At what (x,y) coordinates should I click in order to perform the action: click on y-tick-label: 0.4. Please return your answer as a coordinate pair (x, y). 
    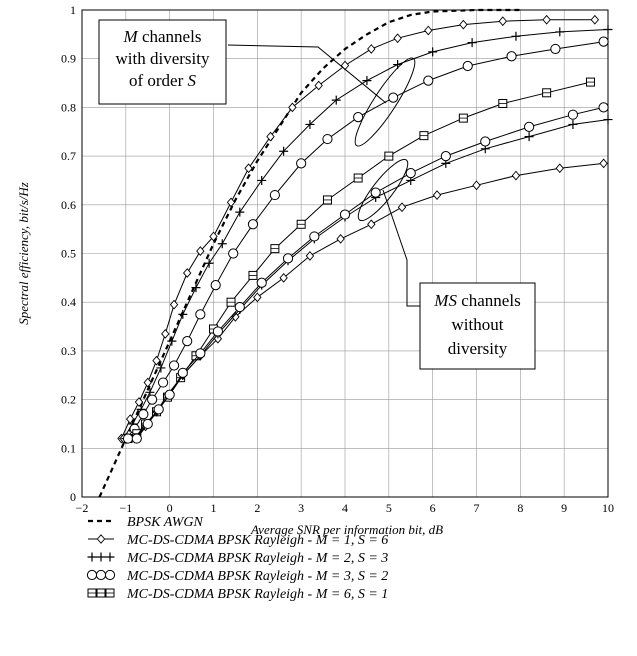
    Looking at the image, I should click on (68, 302).